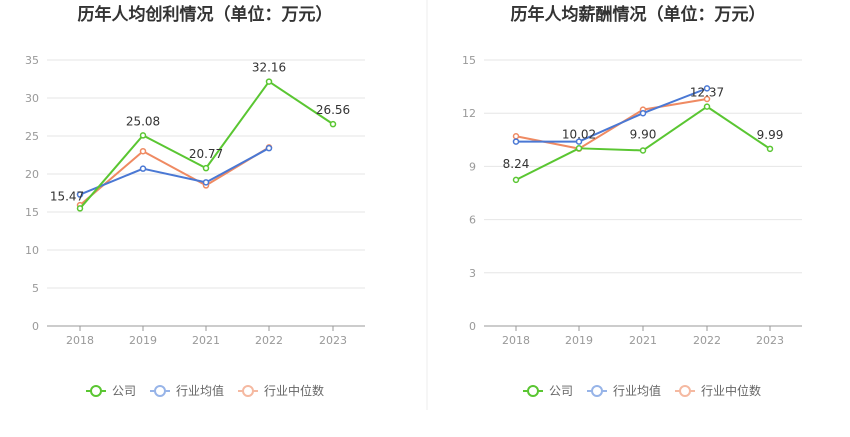  I want to click on data-label: 12.37, so click(707, 93).